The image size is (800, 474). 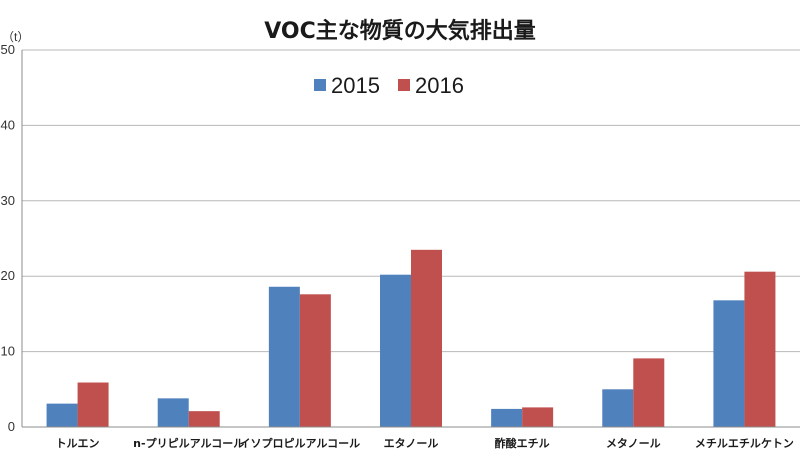 I want to click on legend-label-2016: 2016, so click(x=439, y=85).